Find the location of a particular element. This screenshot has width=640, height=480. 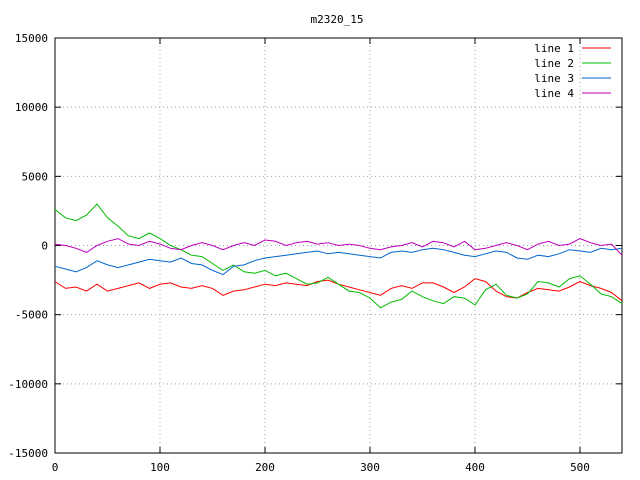

legend-label: line 4 is located at coordinates (554, 93).